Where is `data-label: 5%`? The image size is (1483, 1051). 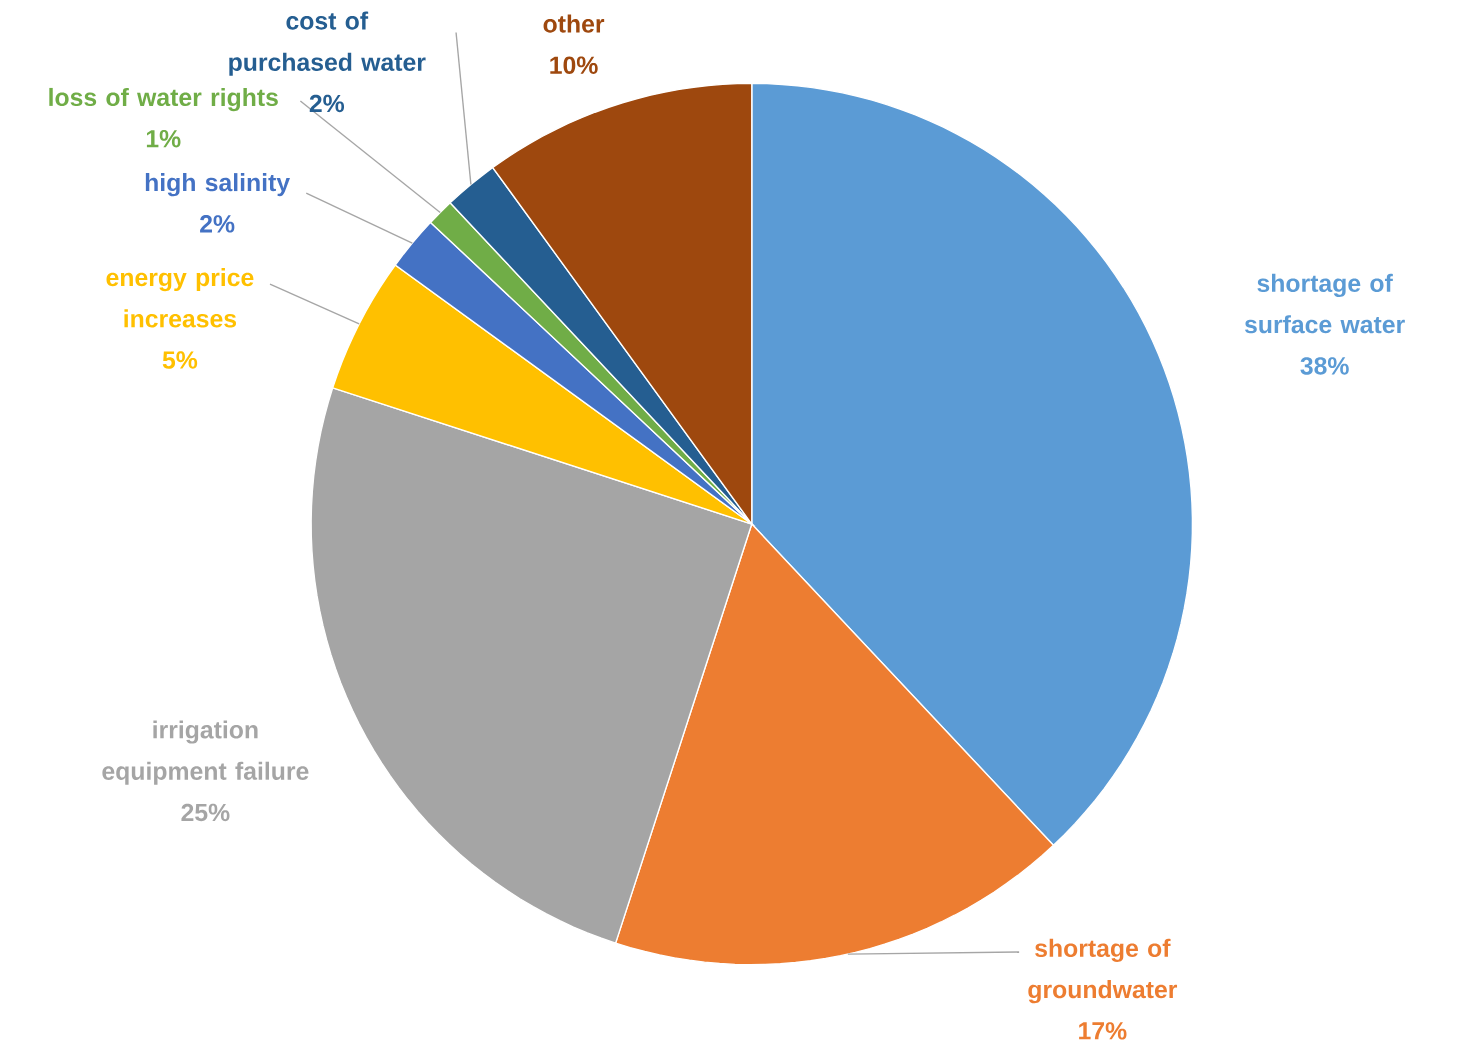
data-label: 5% is located at coordinates (180, 360).